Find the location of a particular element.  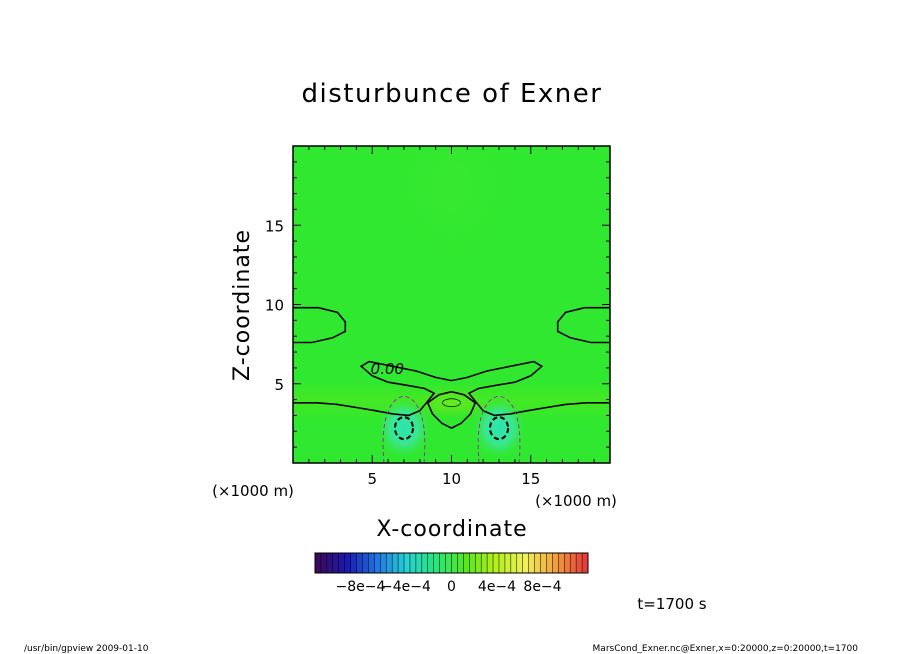

colorbar-tick-label: 0 is located at coordinates (451, 587).